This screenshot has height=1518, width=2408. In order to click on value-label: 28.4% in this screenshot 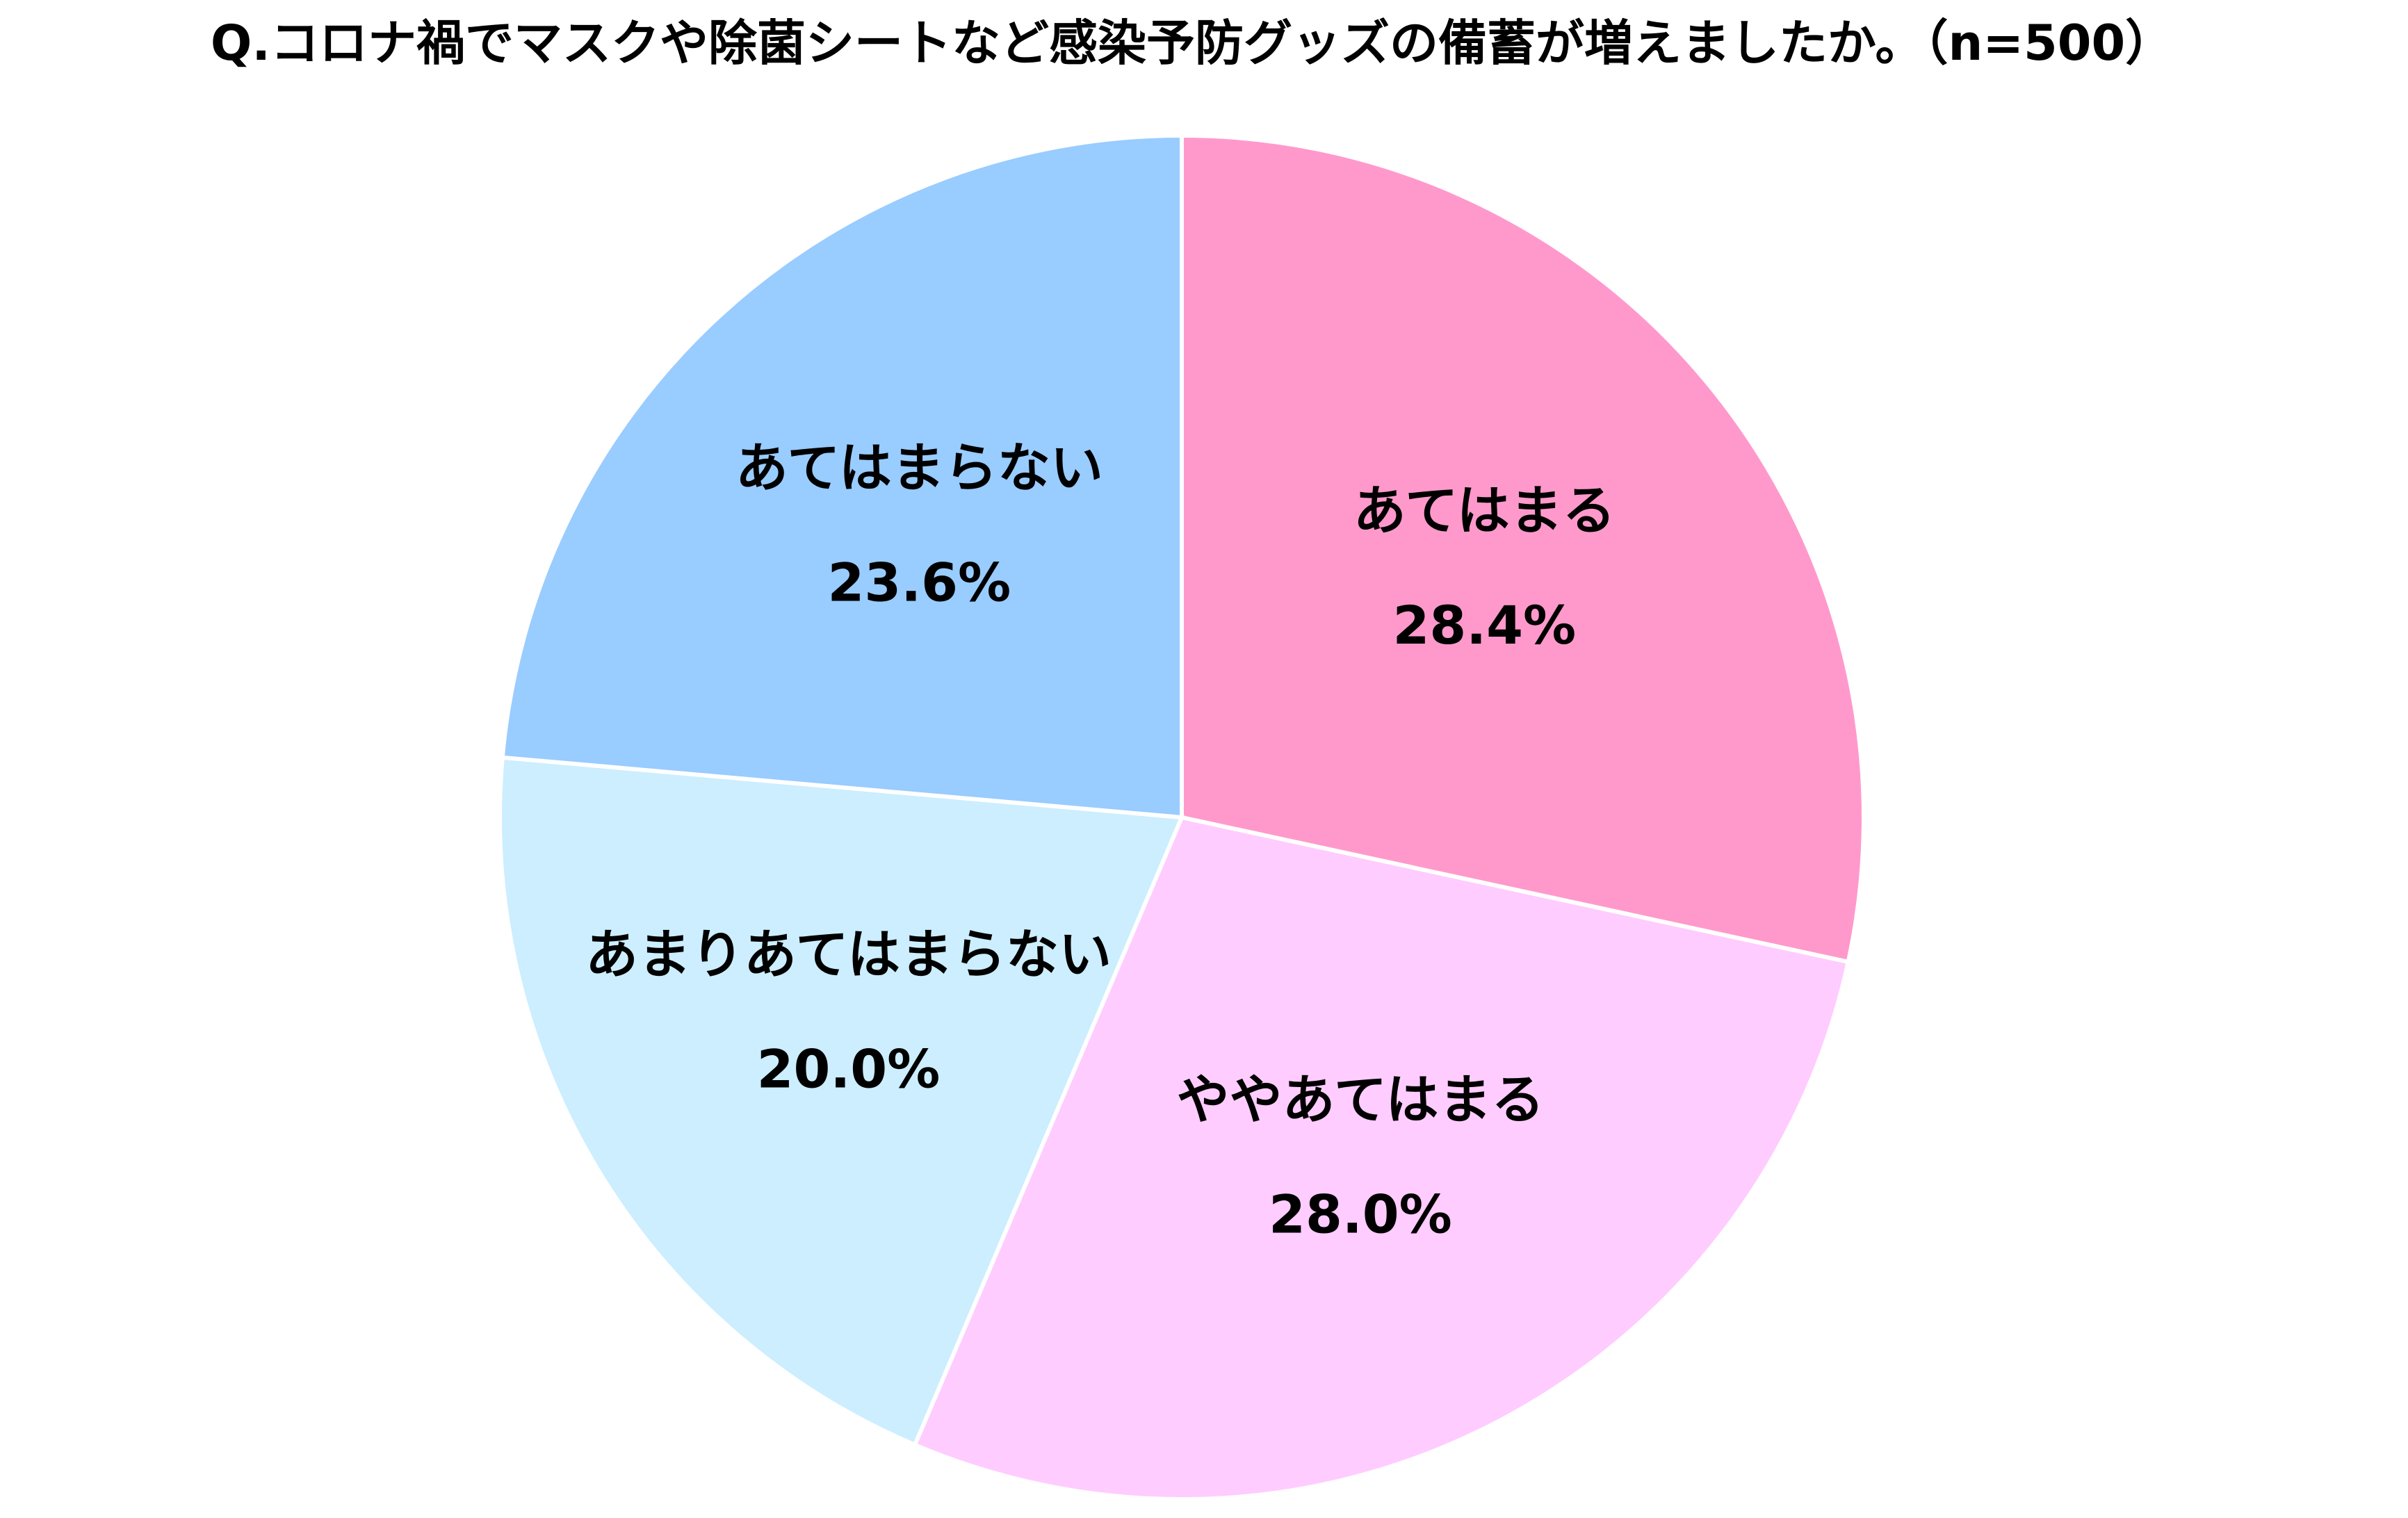, I will do `click(1484, 625)`.